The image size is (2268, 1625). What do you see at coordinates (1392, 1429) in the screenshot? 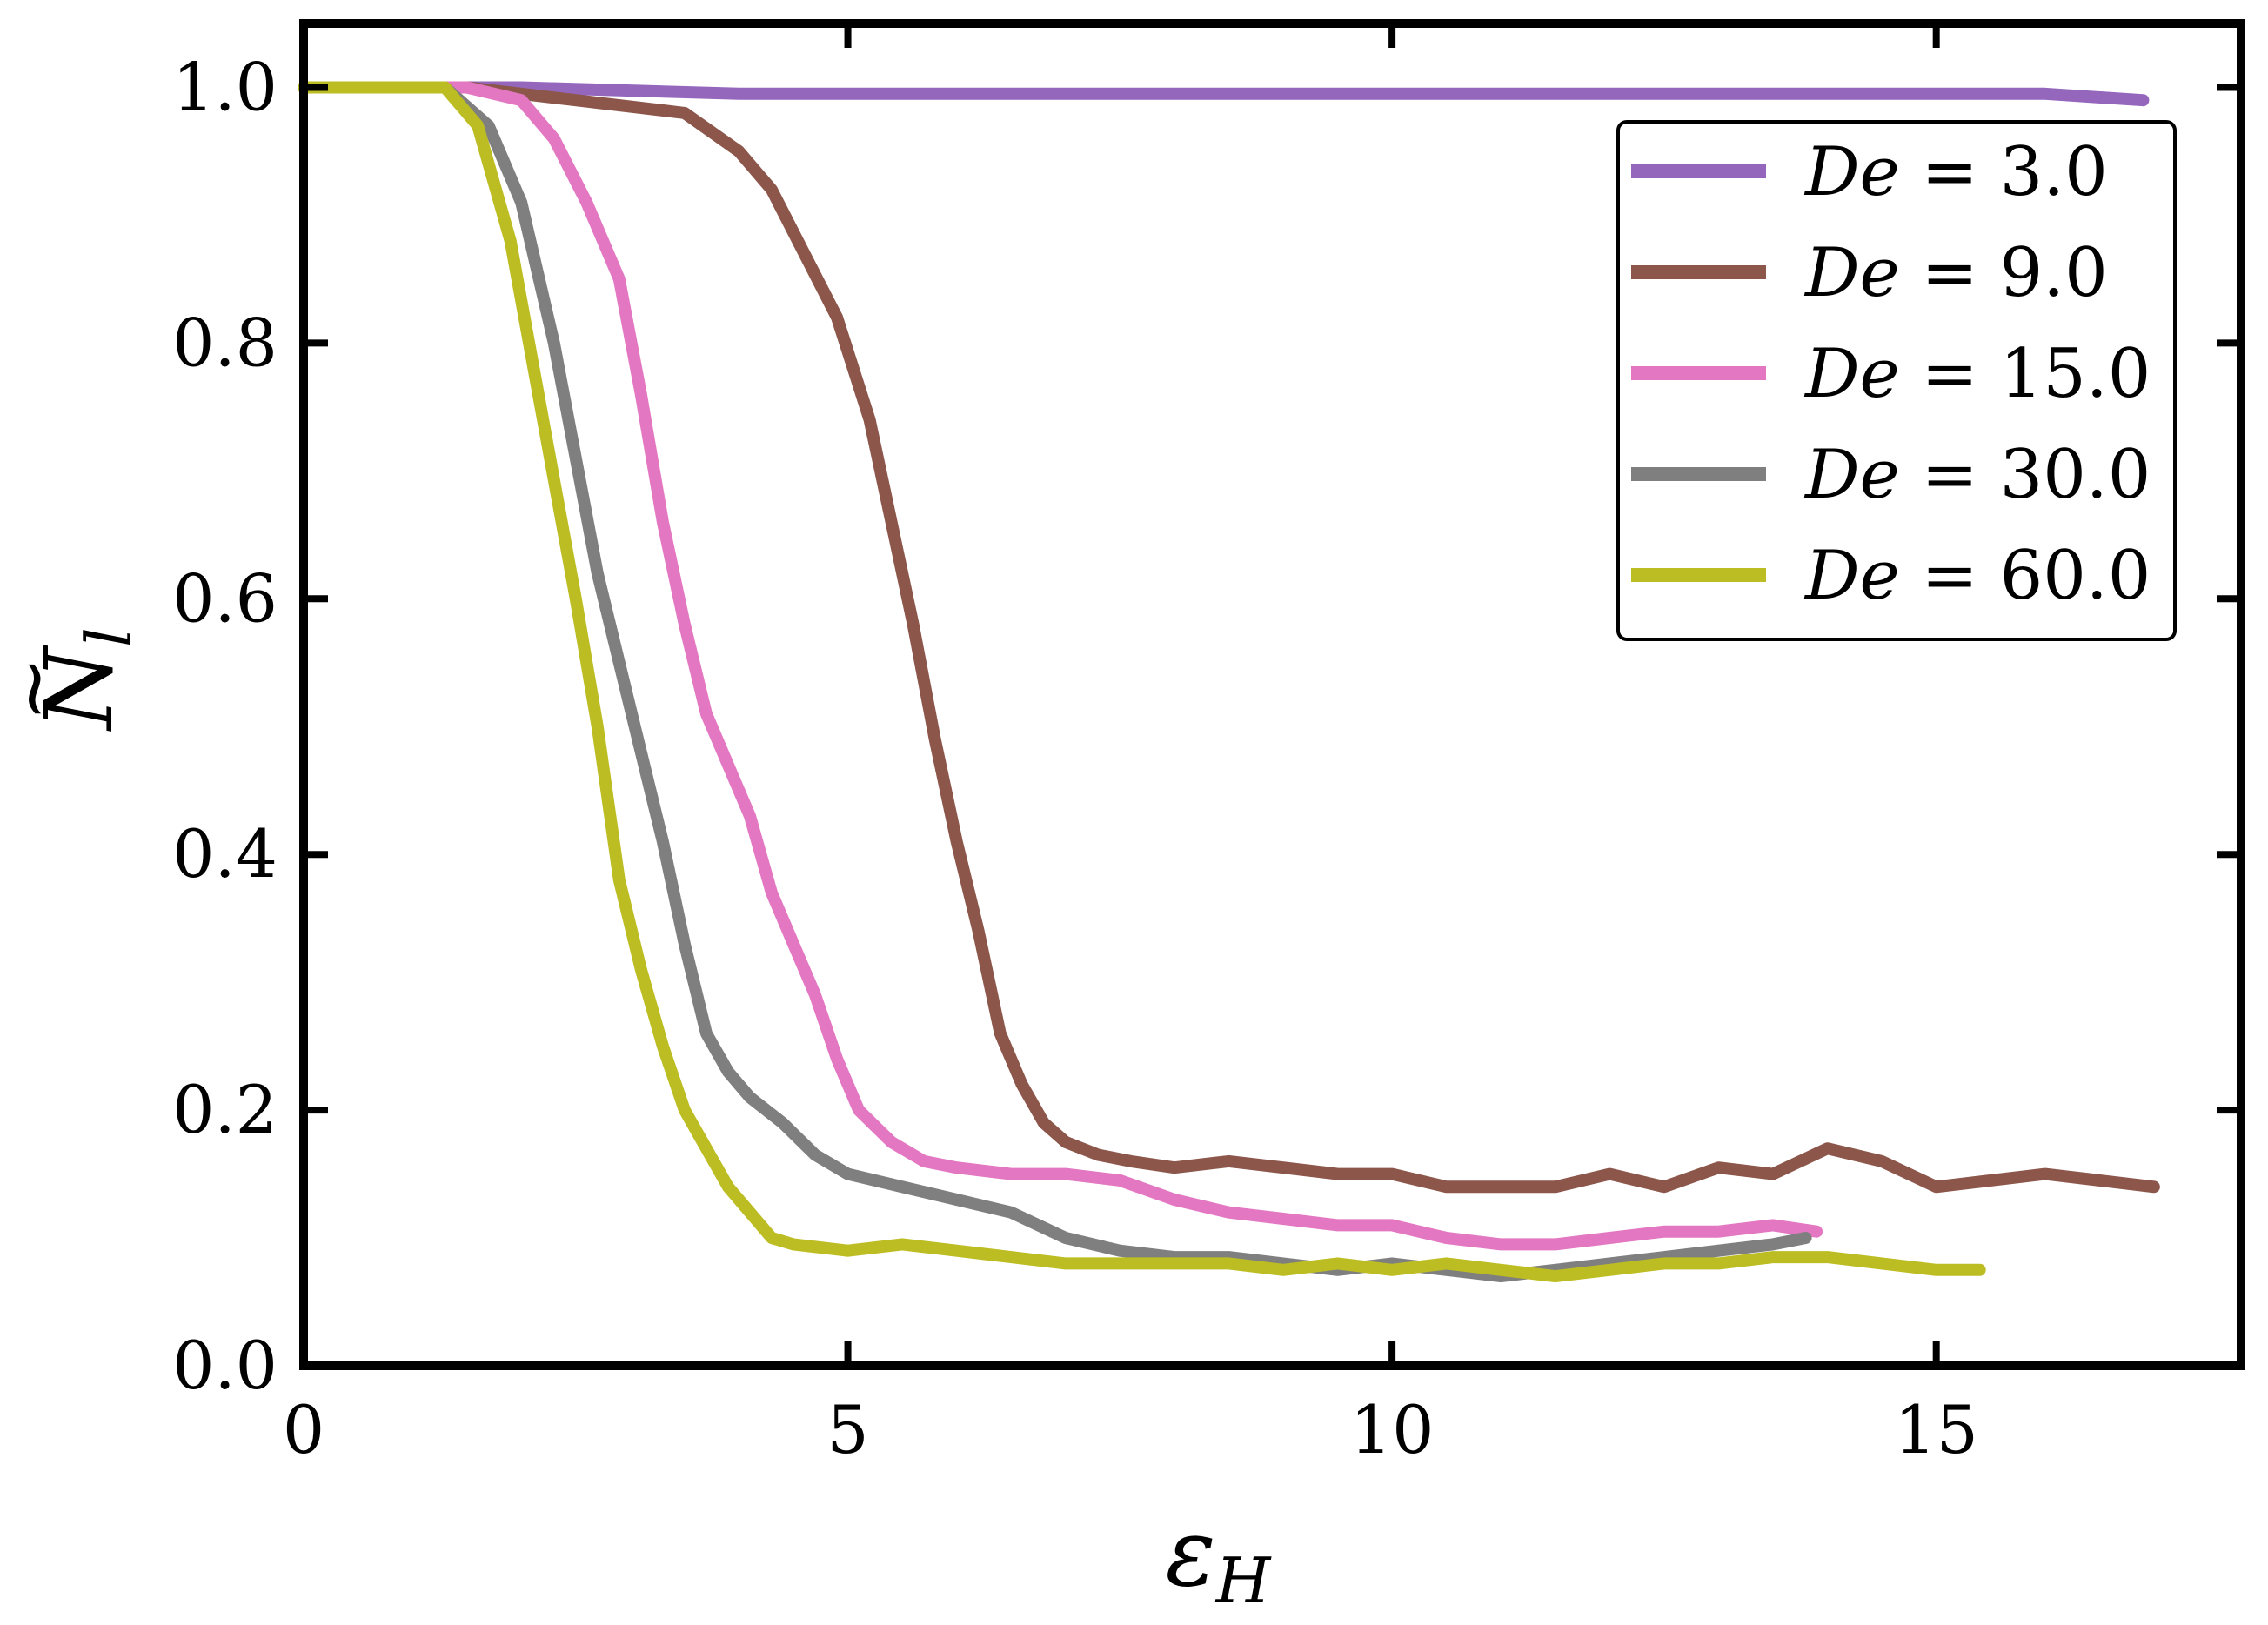
I see `x-tick-label: 10` at bounding box center [1392, 1429].